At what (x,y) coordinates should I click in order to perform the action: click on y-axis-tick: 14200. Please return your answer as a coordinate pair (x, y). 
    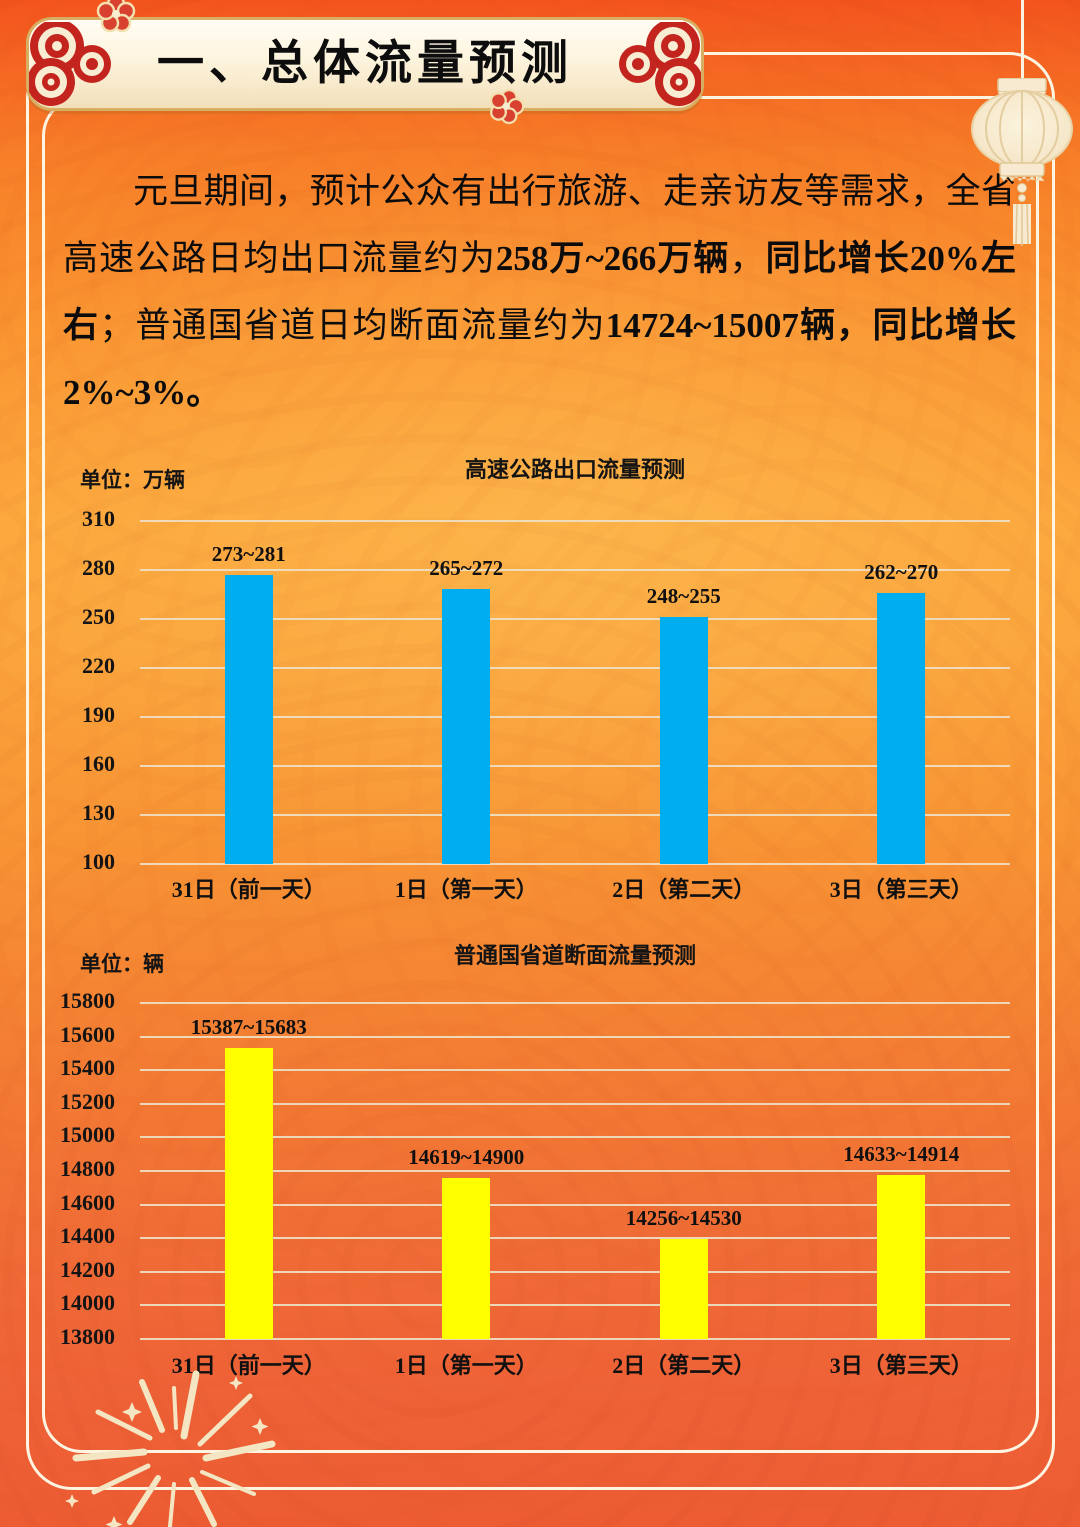
    Looking at the image, I should click on (87, 1269).